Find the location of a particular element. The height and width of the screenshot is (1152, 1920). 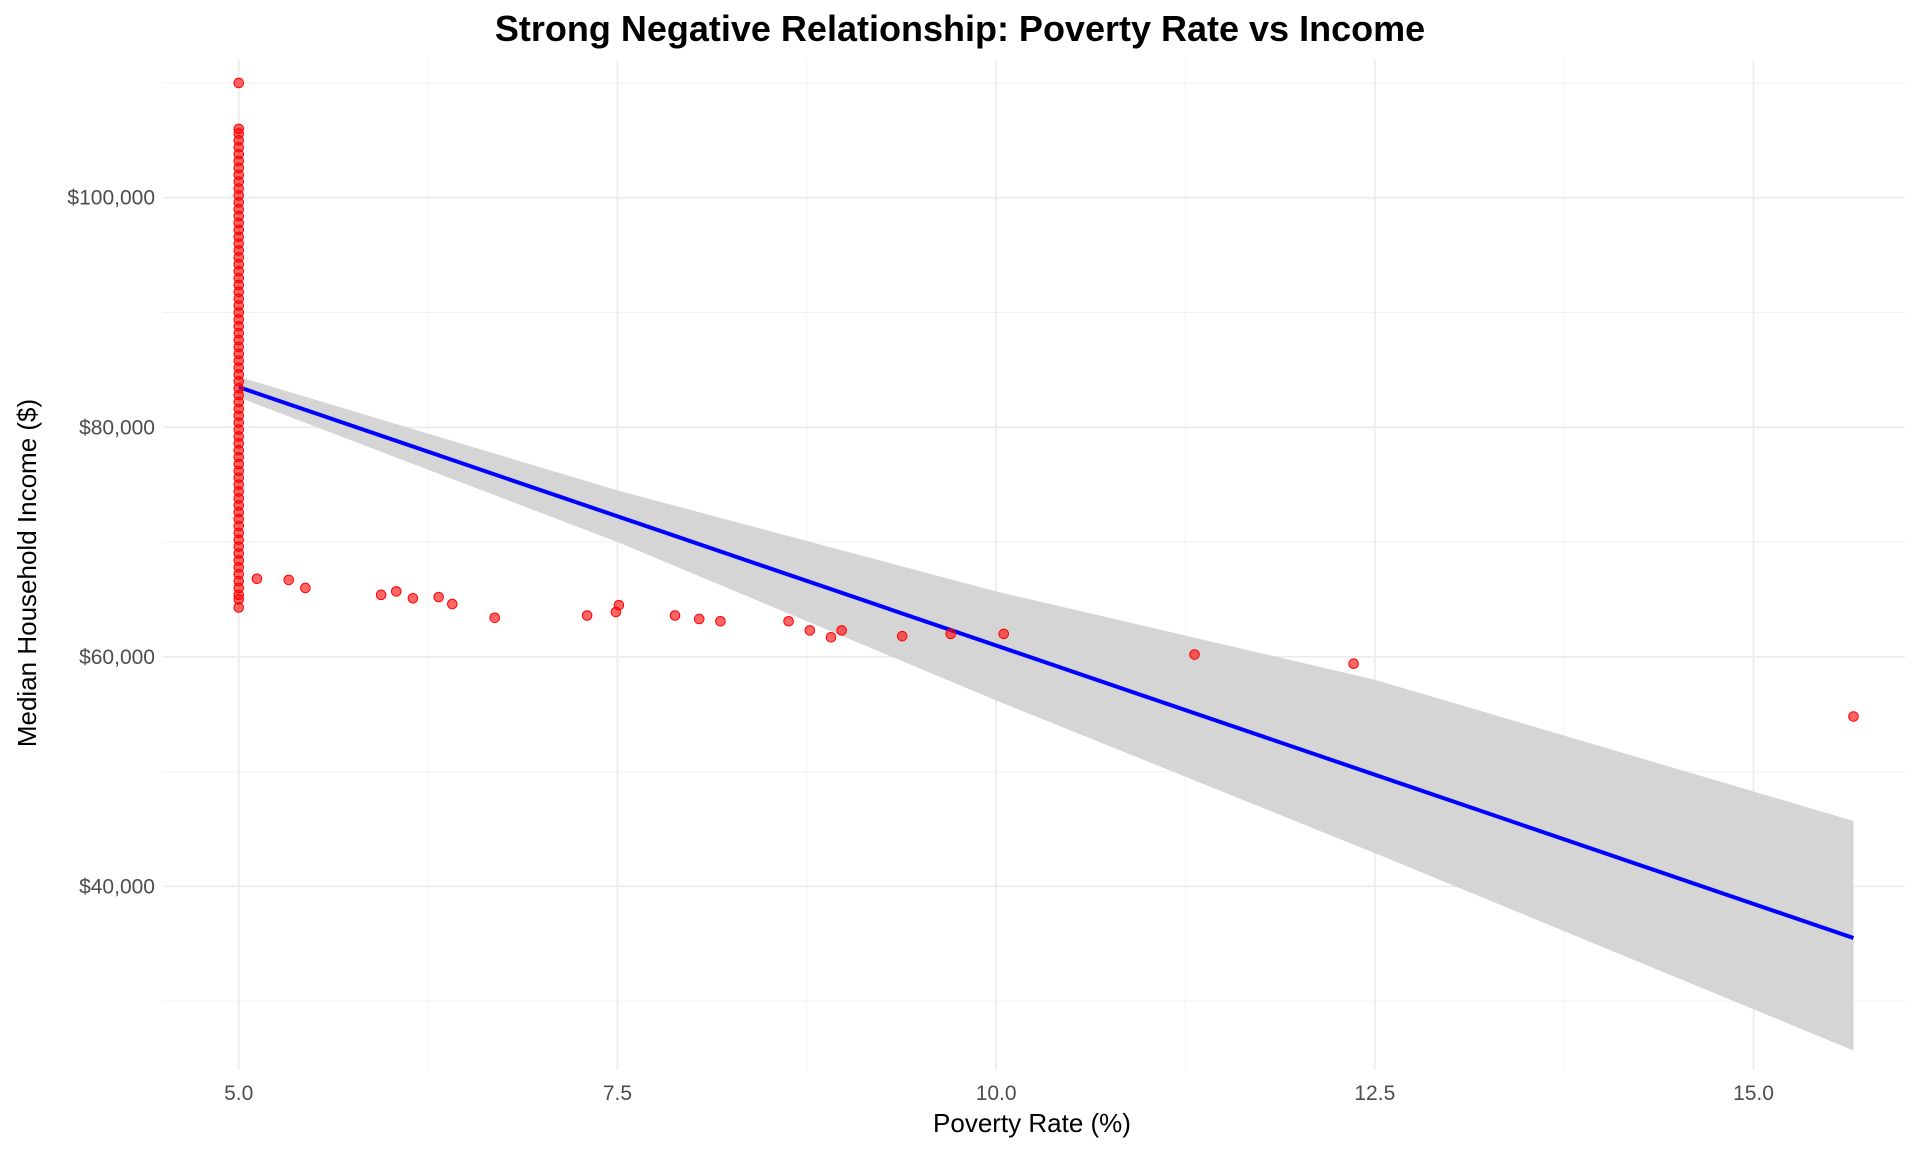

x-tick-label: 10.0 is located at coordinates (996, 1093).